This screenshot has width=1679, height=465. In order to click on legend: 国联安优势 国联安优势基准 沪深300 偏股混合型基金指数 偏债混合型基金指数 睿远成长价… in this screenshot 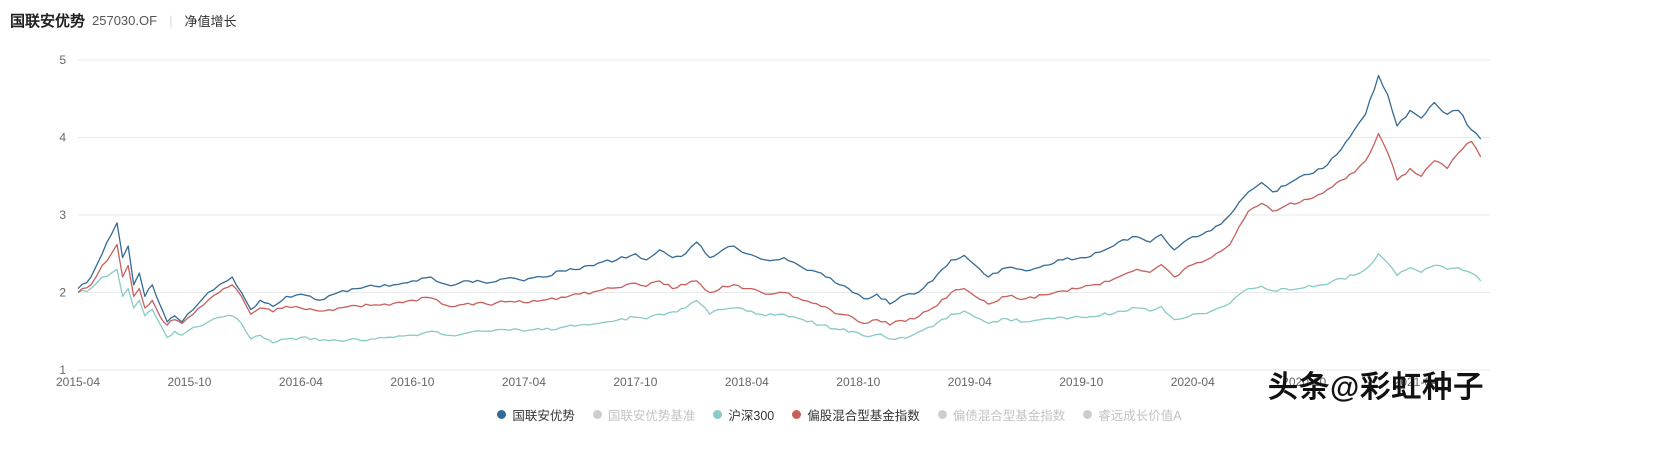, I will do `click(839, 414)`.